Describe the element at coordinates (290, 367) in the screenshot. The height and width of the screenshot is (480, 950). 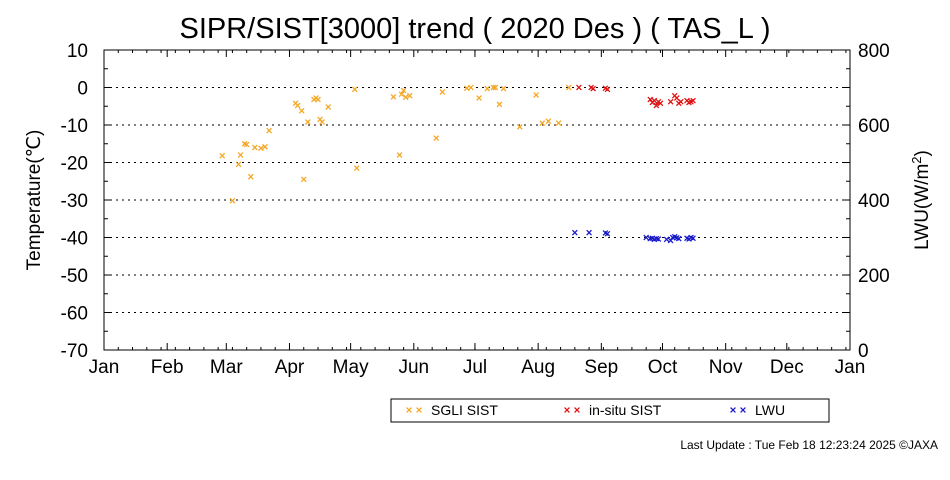
I see `x-tick-label: Apr` at that location.